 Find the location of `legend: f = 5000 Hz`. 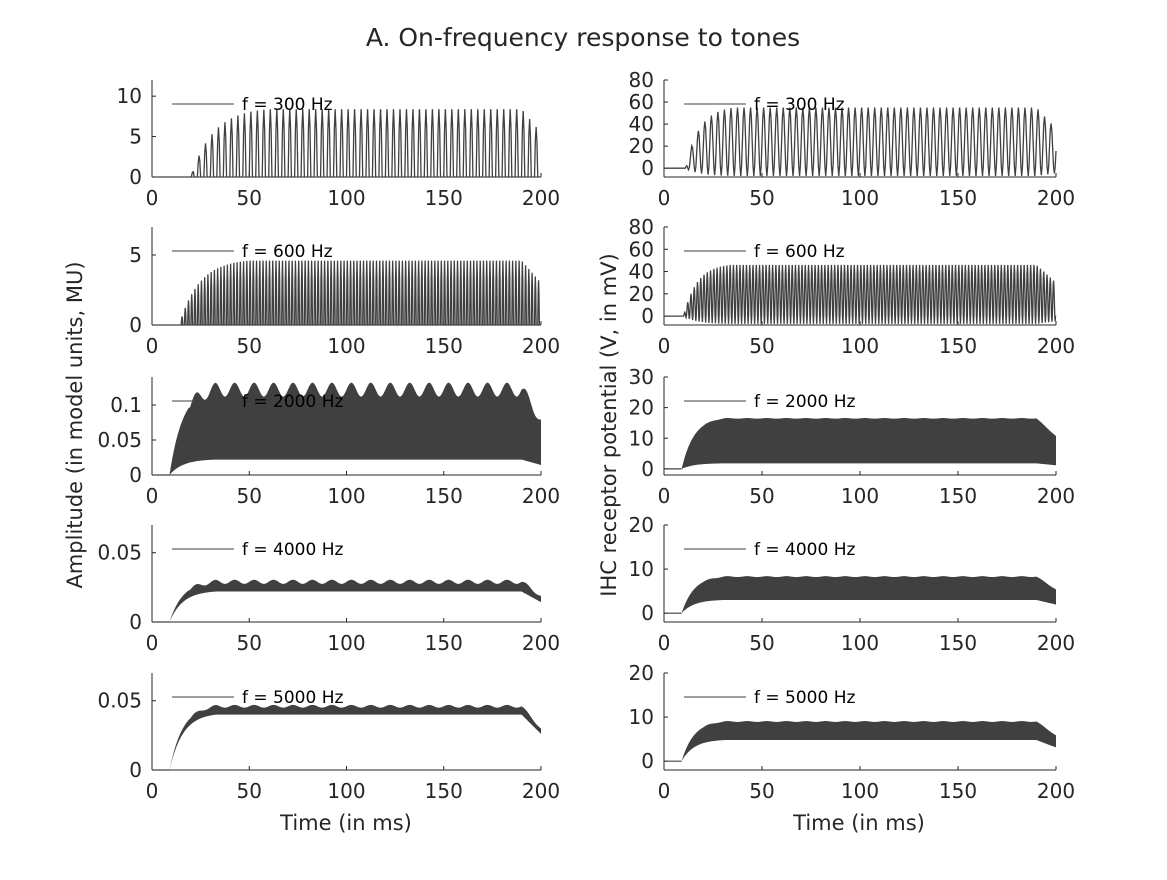

legend: f = 5000 Hz is located at coordinates (257, 698).